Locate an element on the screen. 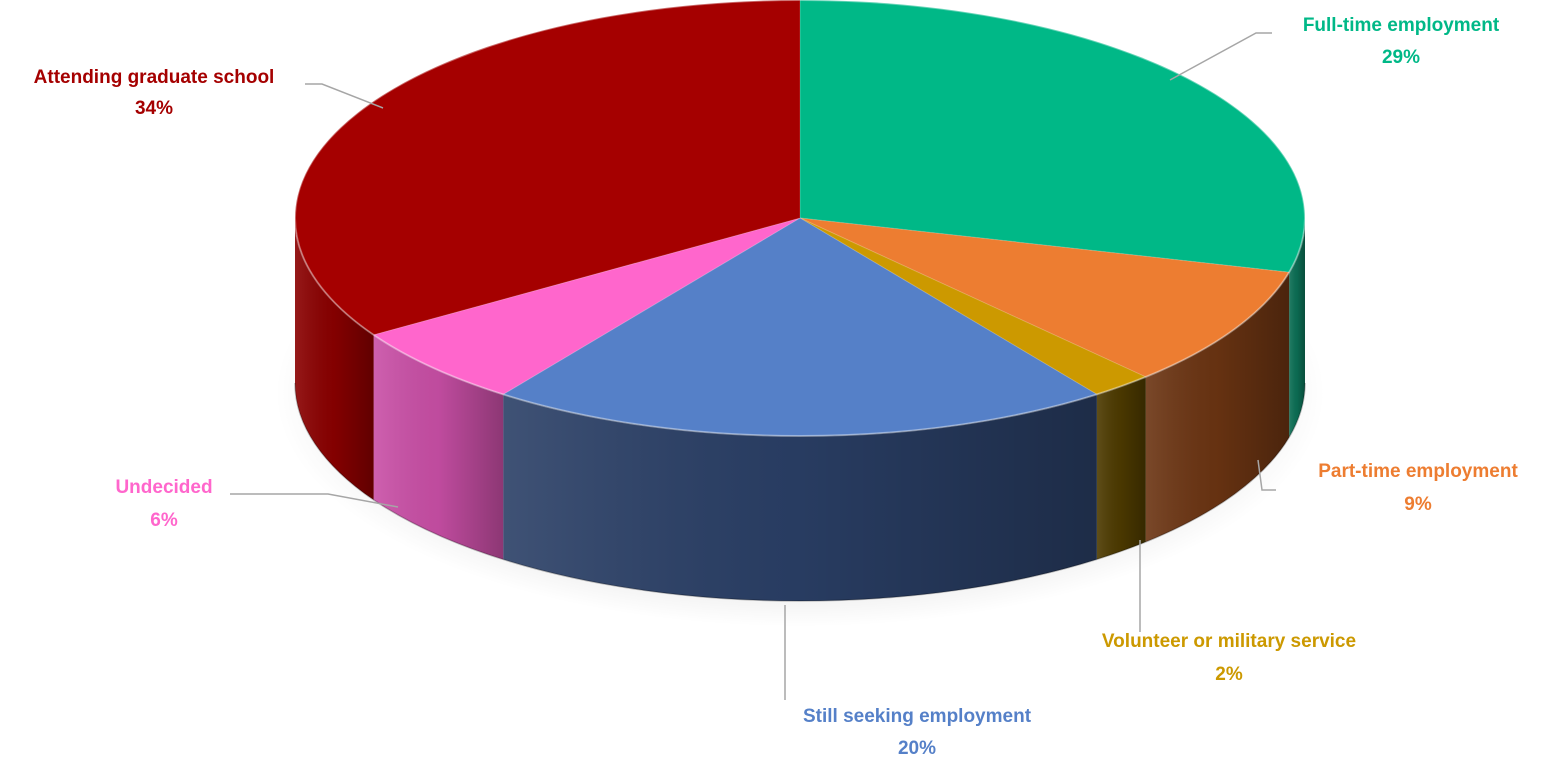  data-value-volunteer-or-military-service: 2% is located at coordinates (1229, 674).